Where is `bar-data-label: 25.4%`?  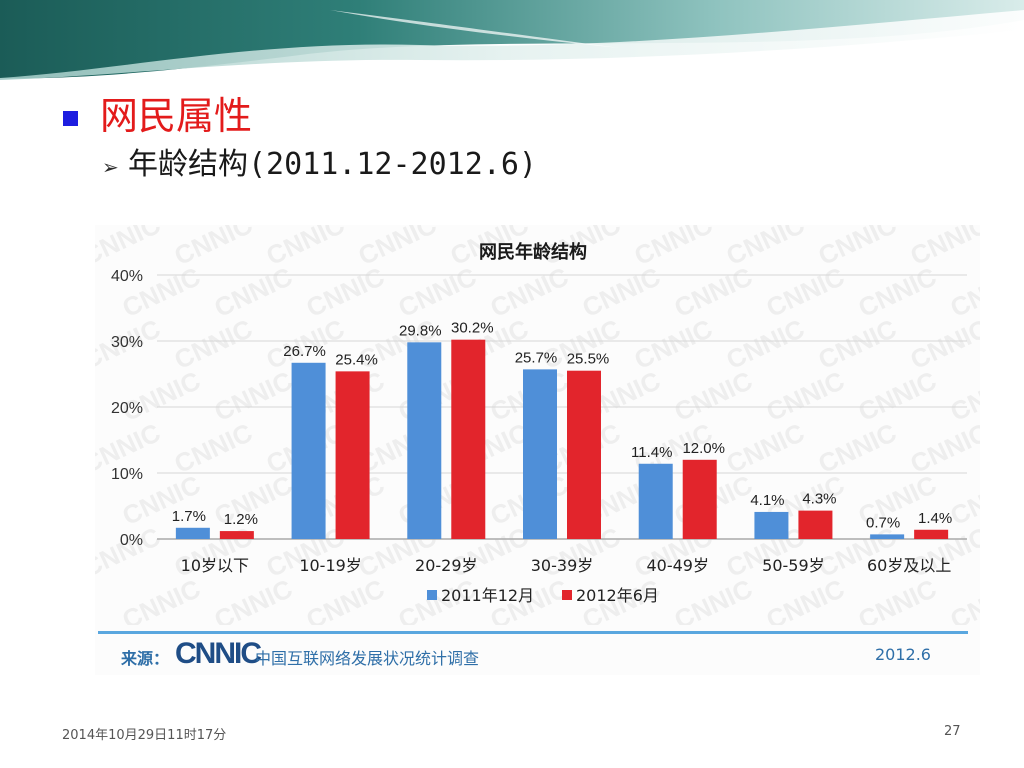 bar-data-label: 25.4% is located at coordinates (356, 359).